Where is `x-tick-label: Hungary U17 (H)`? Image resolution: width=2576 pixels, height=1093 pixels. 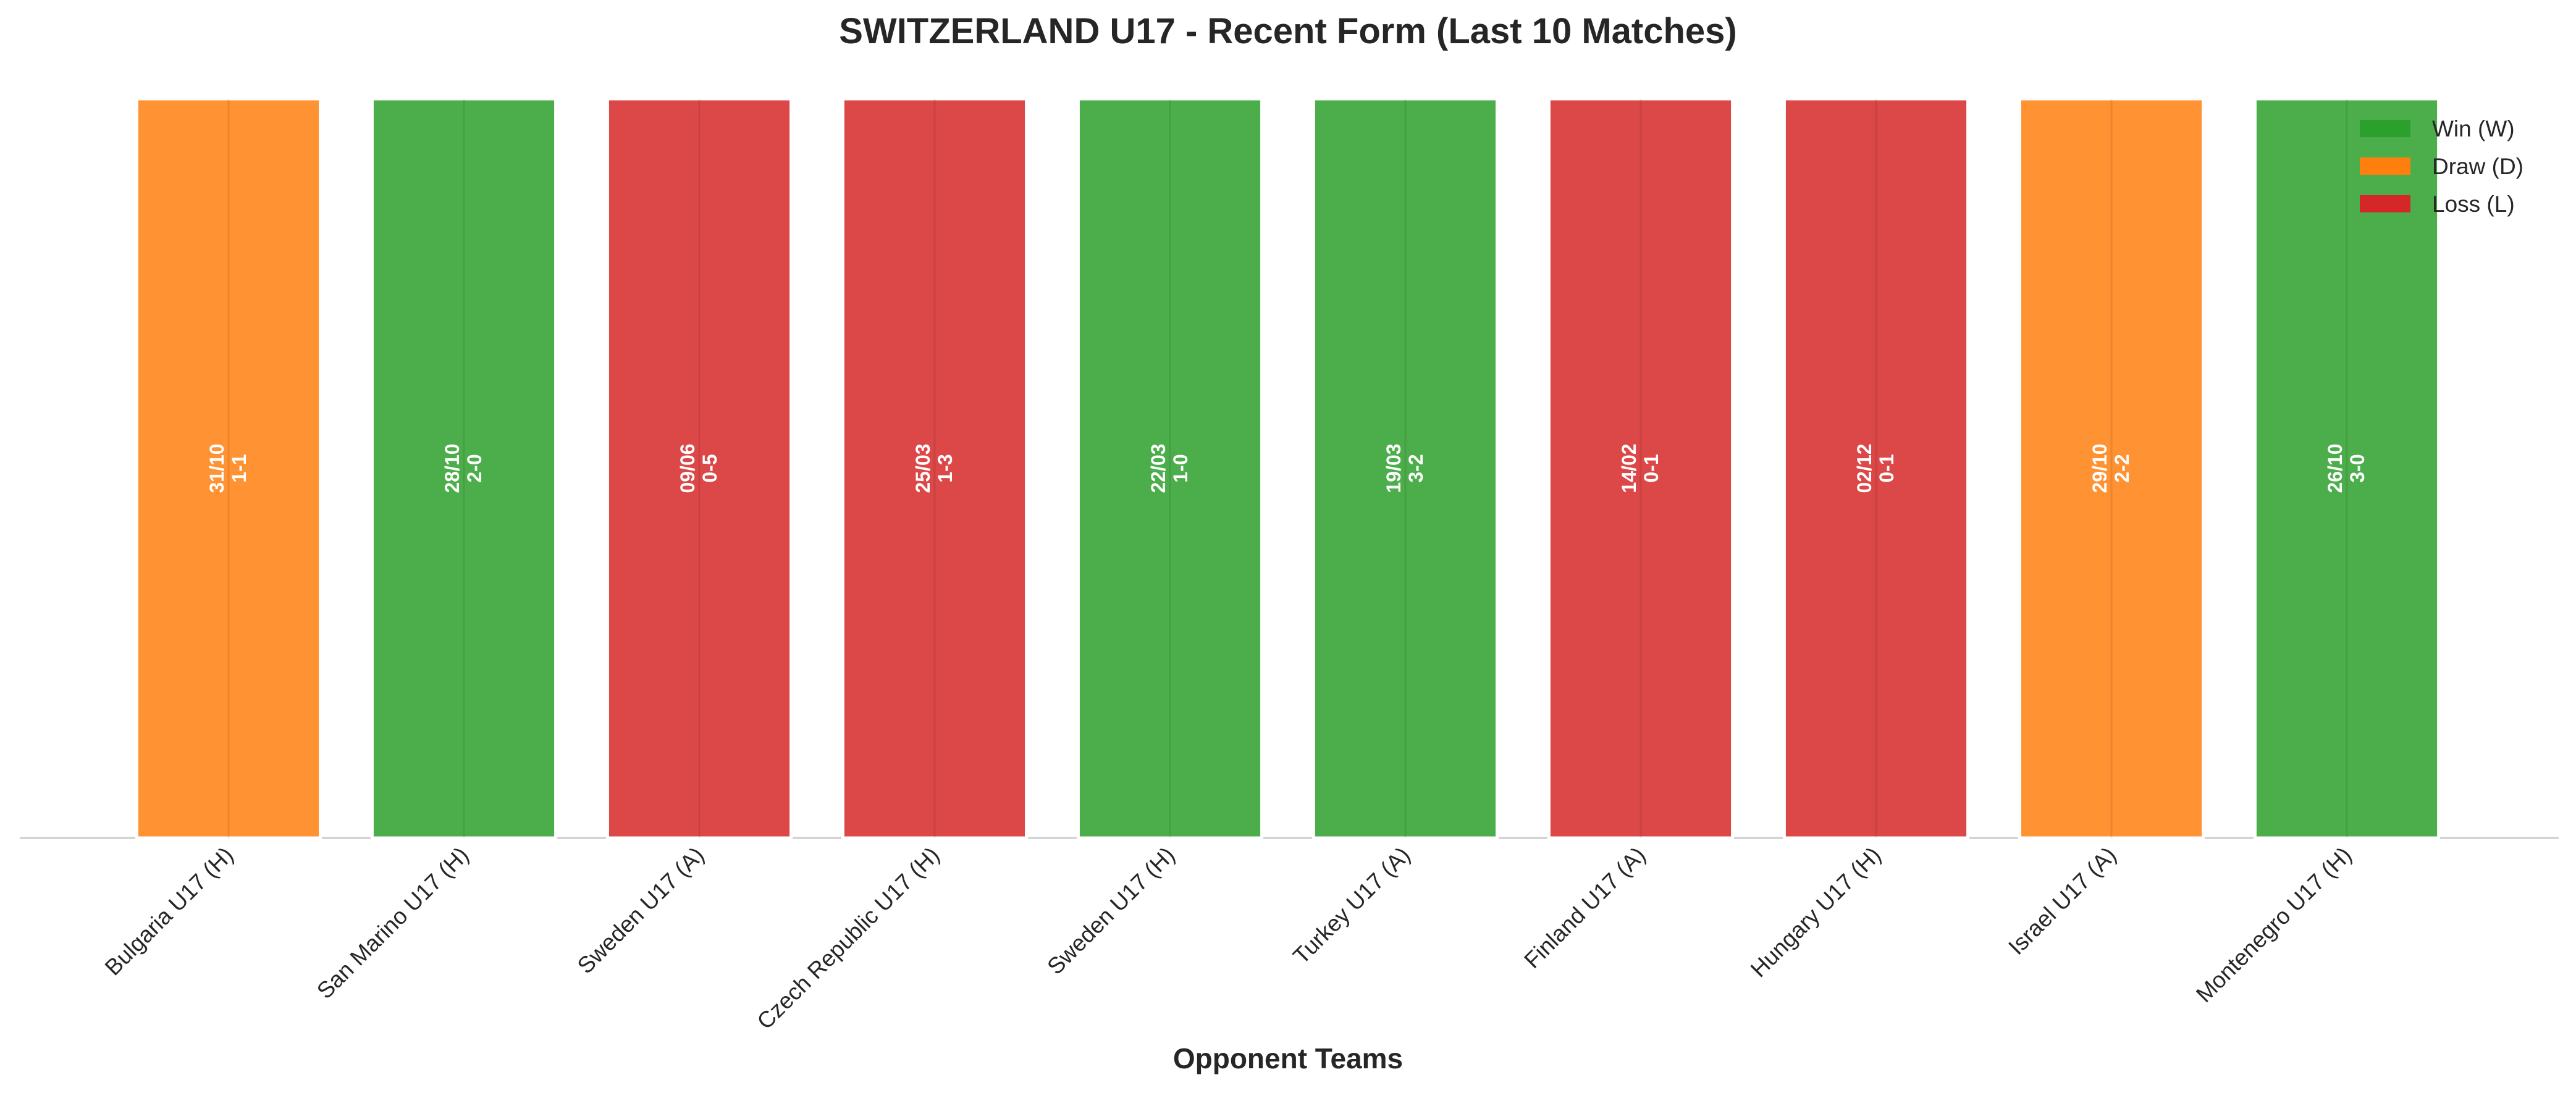
x-tick-label: Hungary U17 (H) is located at coordinates (1816, 912).